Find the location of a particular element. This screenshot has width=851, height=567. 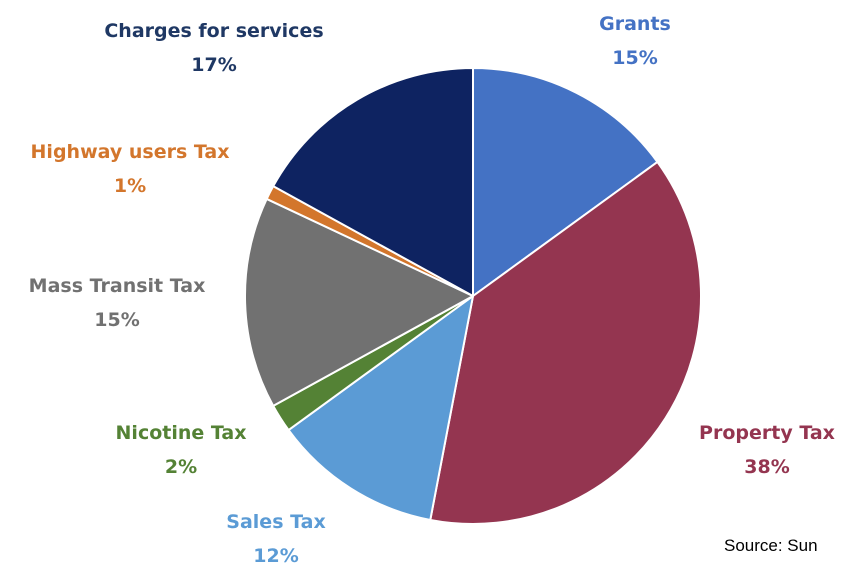

label-grants-percent: 15% is located at coordinates (635, 58).